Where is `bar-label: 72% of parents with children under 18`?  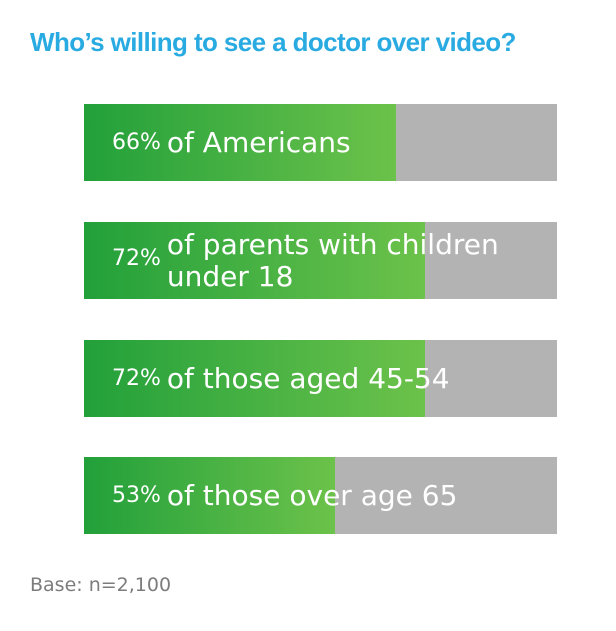
bar-label: 72% of parents with children under 18 is located at coordinates (305, 260).